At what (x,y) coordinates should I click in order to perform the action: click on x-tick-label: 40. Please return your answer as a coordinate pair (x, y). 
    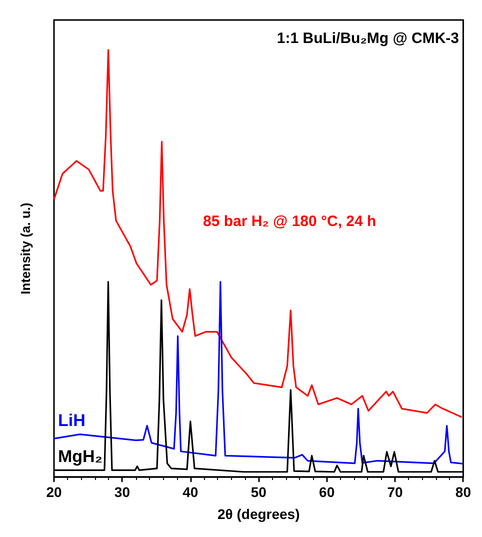
    Looking at the image, I should click on (190, 492).